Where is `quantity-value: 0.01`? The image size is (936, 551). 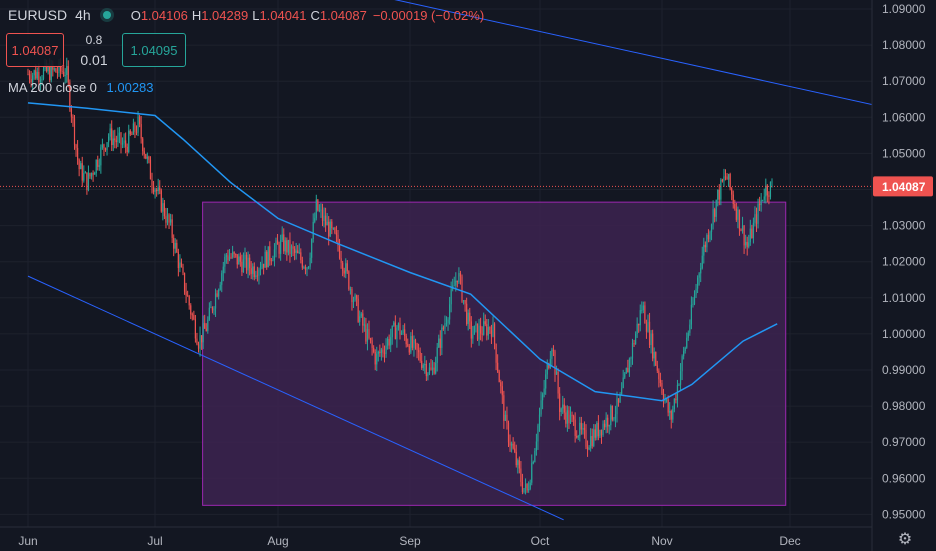
quantity-value: 0.01 is located at coordinates (94, 60).